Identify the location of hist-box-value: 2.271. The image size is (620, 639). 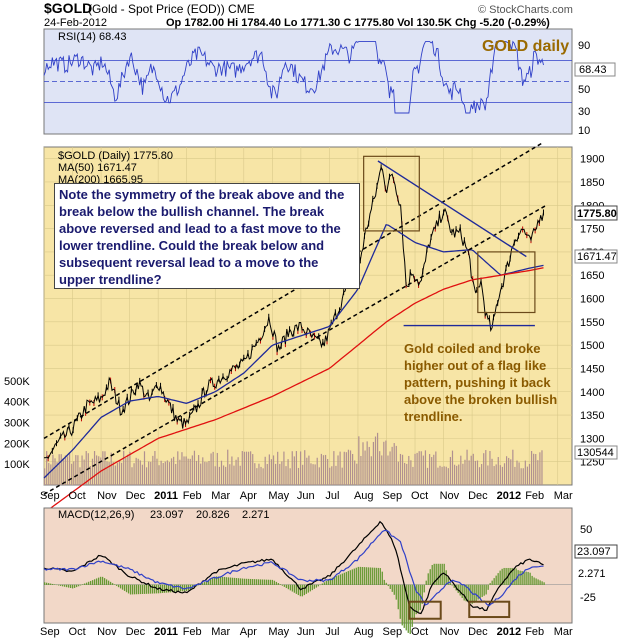
(592, 574).